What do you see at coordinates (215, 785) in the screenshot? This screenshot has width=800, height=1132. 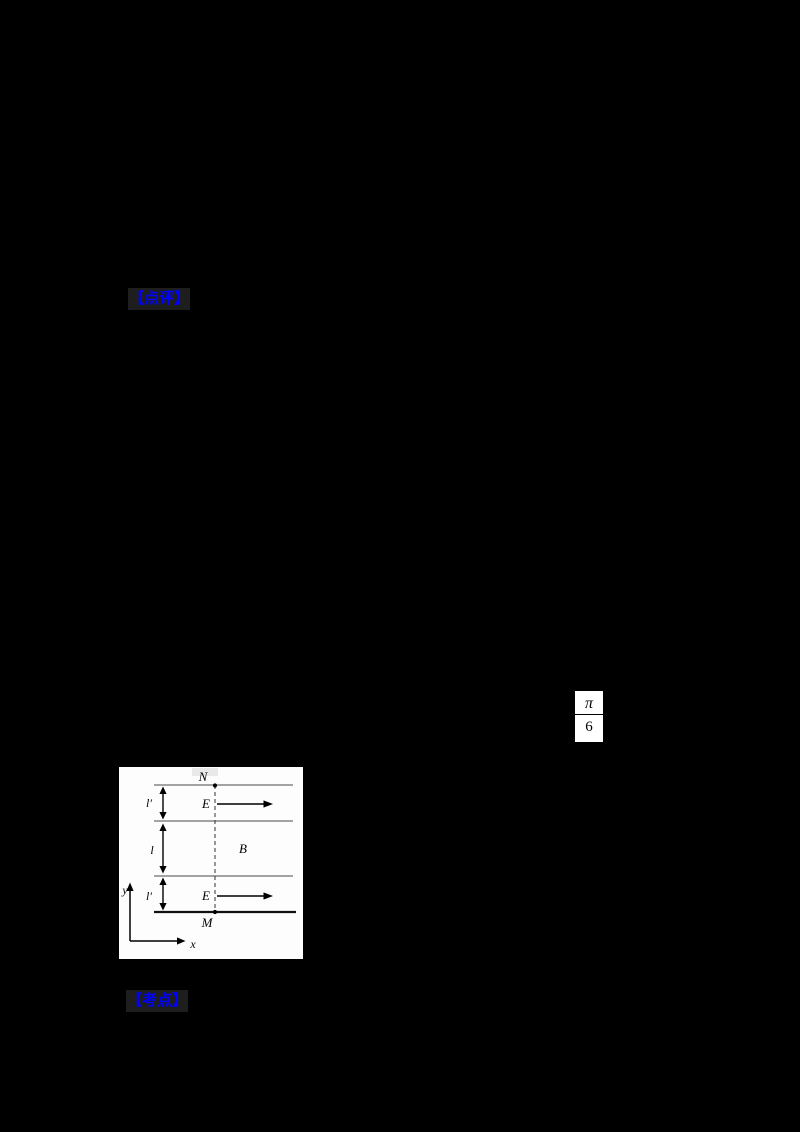 I see `point-n-dot` at bounding box center [215, 785].